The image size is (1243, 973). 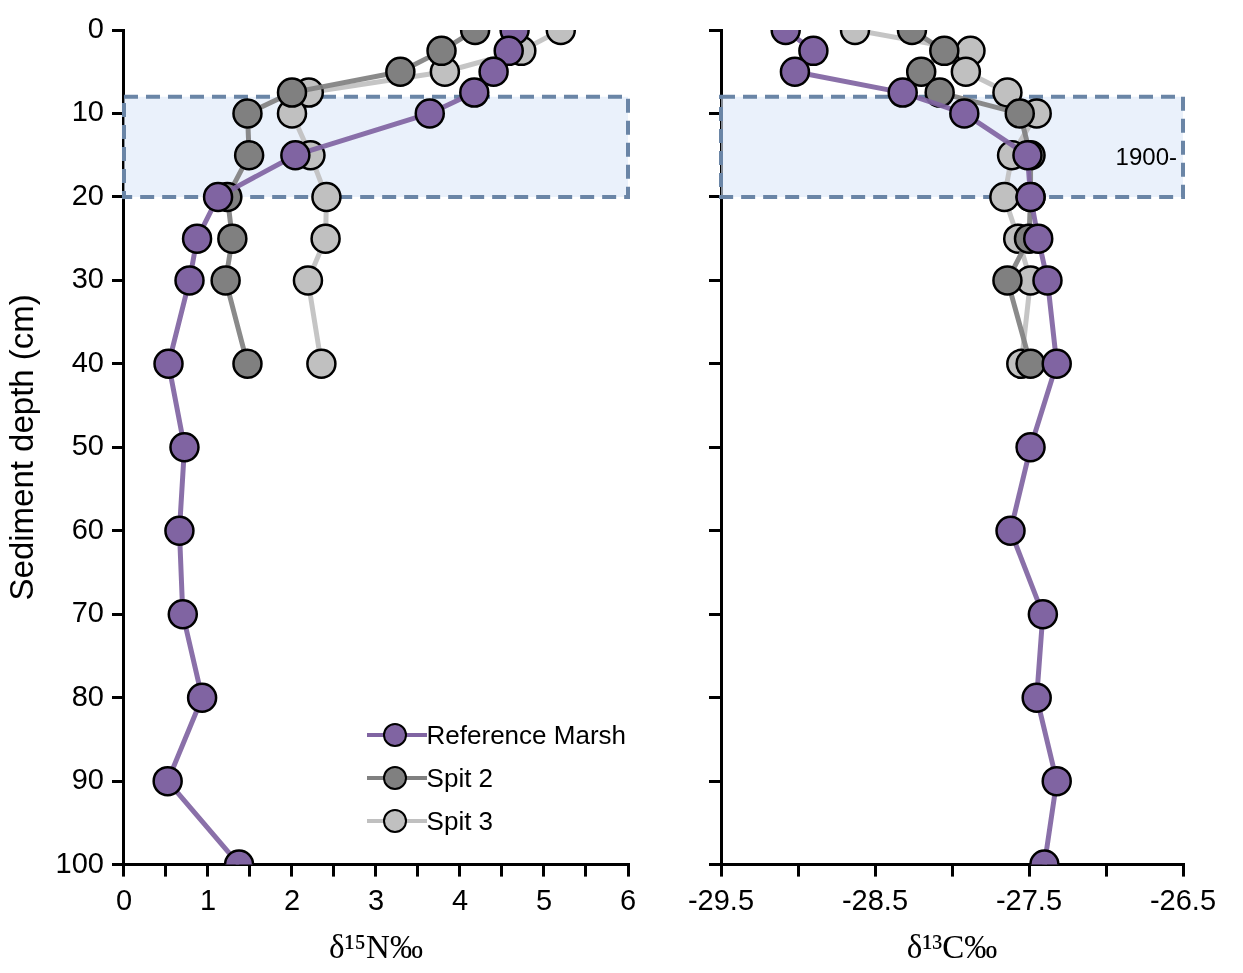 What do you see at coordinates (79, 862) in the screenshot?
I see `y-tick-label: 100` at bounding box center [79, 862].